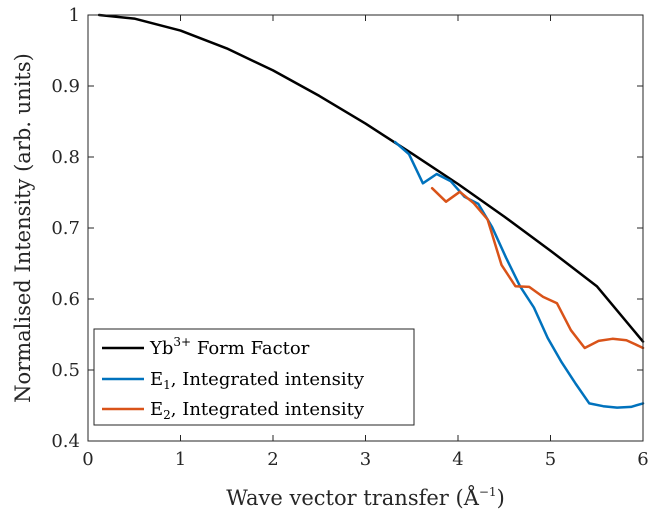 This screenshot has width=649, height=517. Describe the element at coordinates (167, 415) in the screenshot. I see `legend-label-e2-sub: 2` at that location.